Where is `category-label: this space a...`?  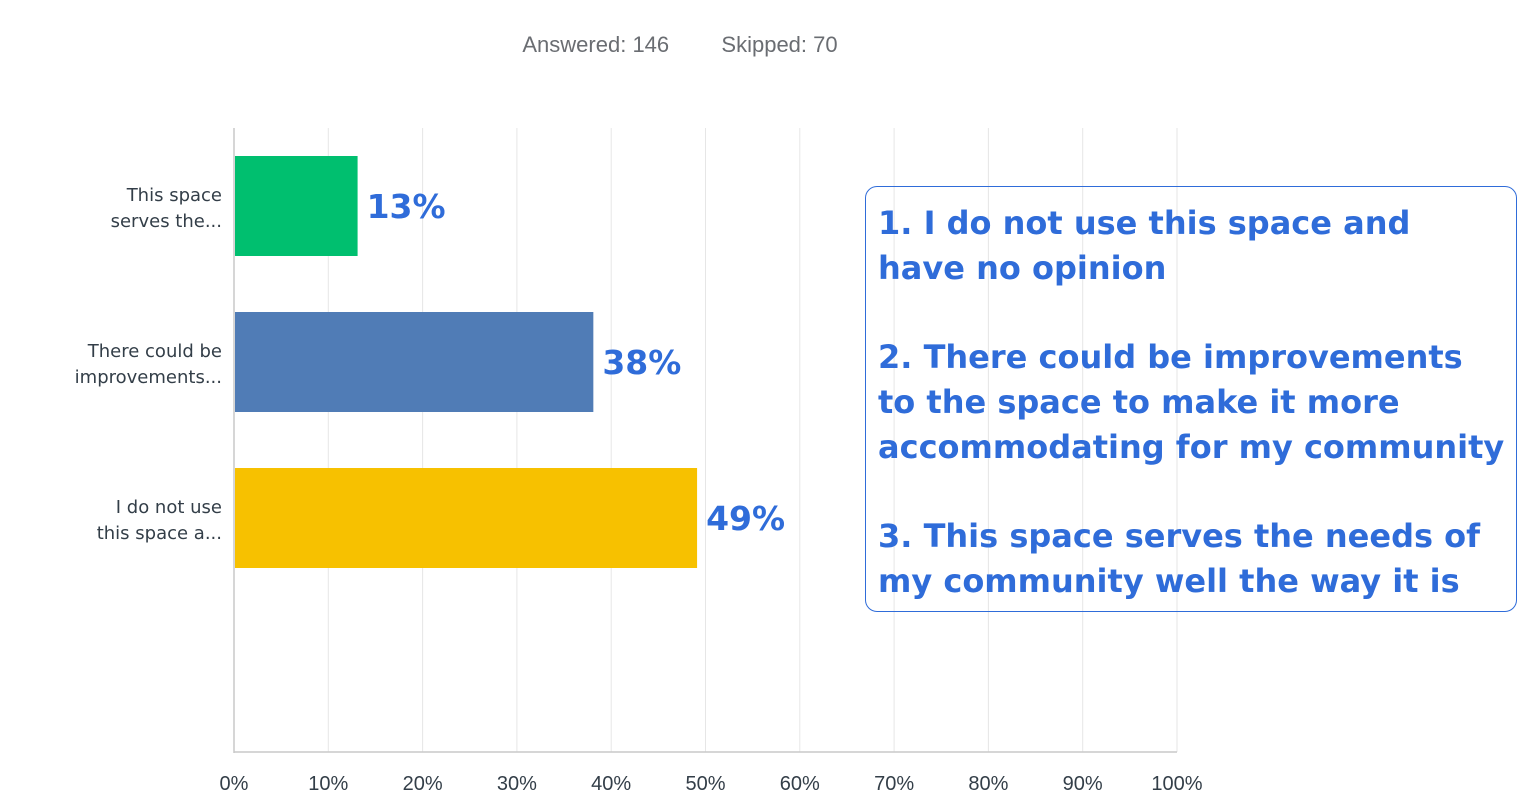 category-label: this space a... is located at coordinates (159, 533).